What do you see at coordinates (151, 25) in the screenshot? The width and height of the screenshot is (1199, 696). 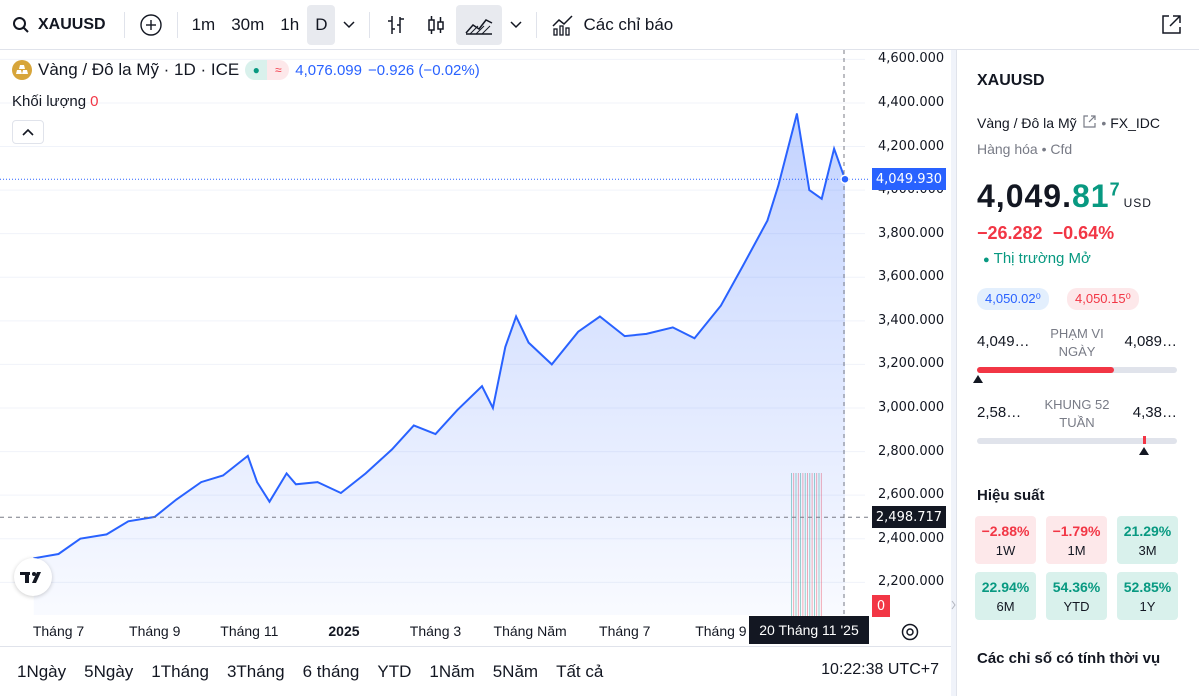 I see `compare-add-button` at bounding box center [151, 25].